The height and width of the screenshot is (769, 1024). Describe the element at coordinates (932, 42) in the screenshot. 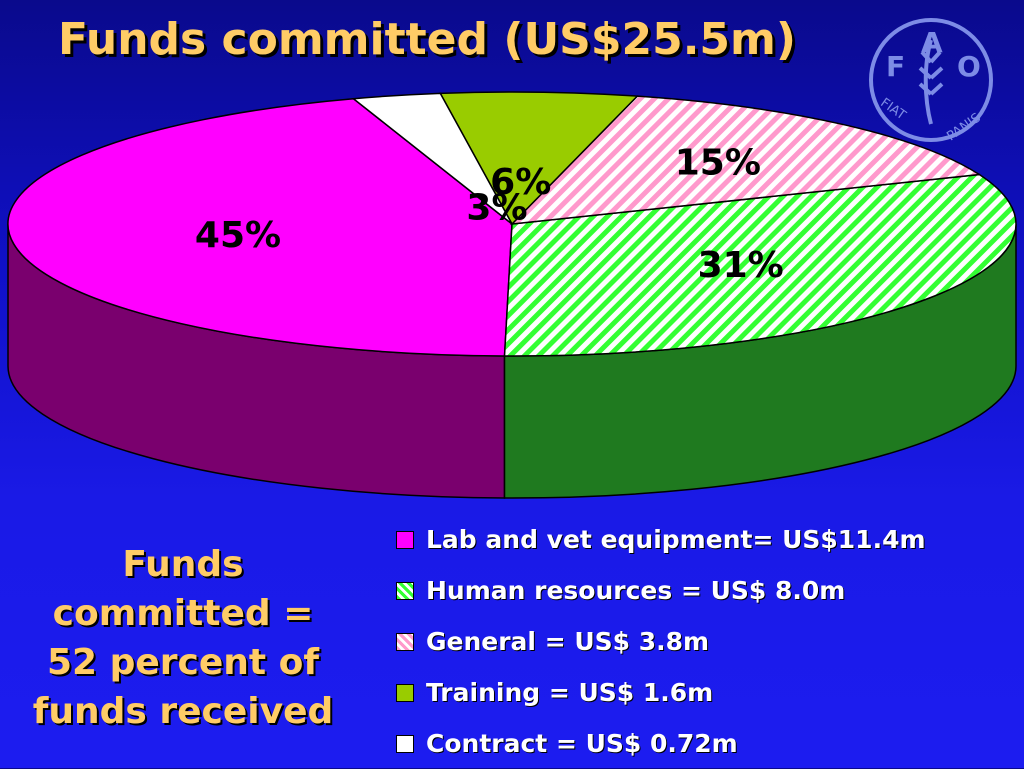

I see `logo-letter-a: A` at that location.